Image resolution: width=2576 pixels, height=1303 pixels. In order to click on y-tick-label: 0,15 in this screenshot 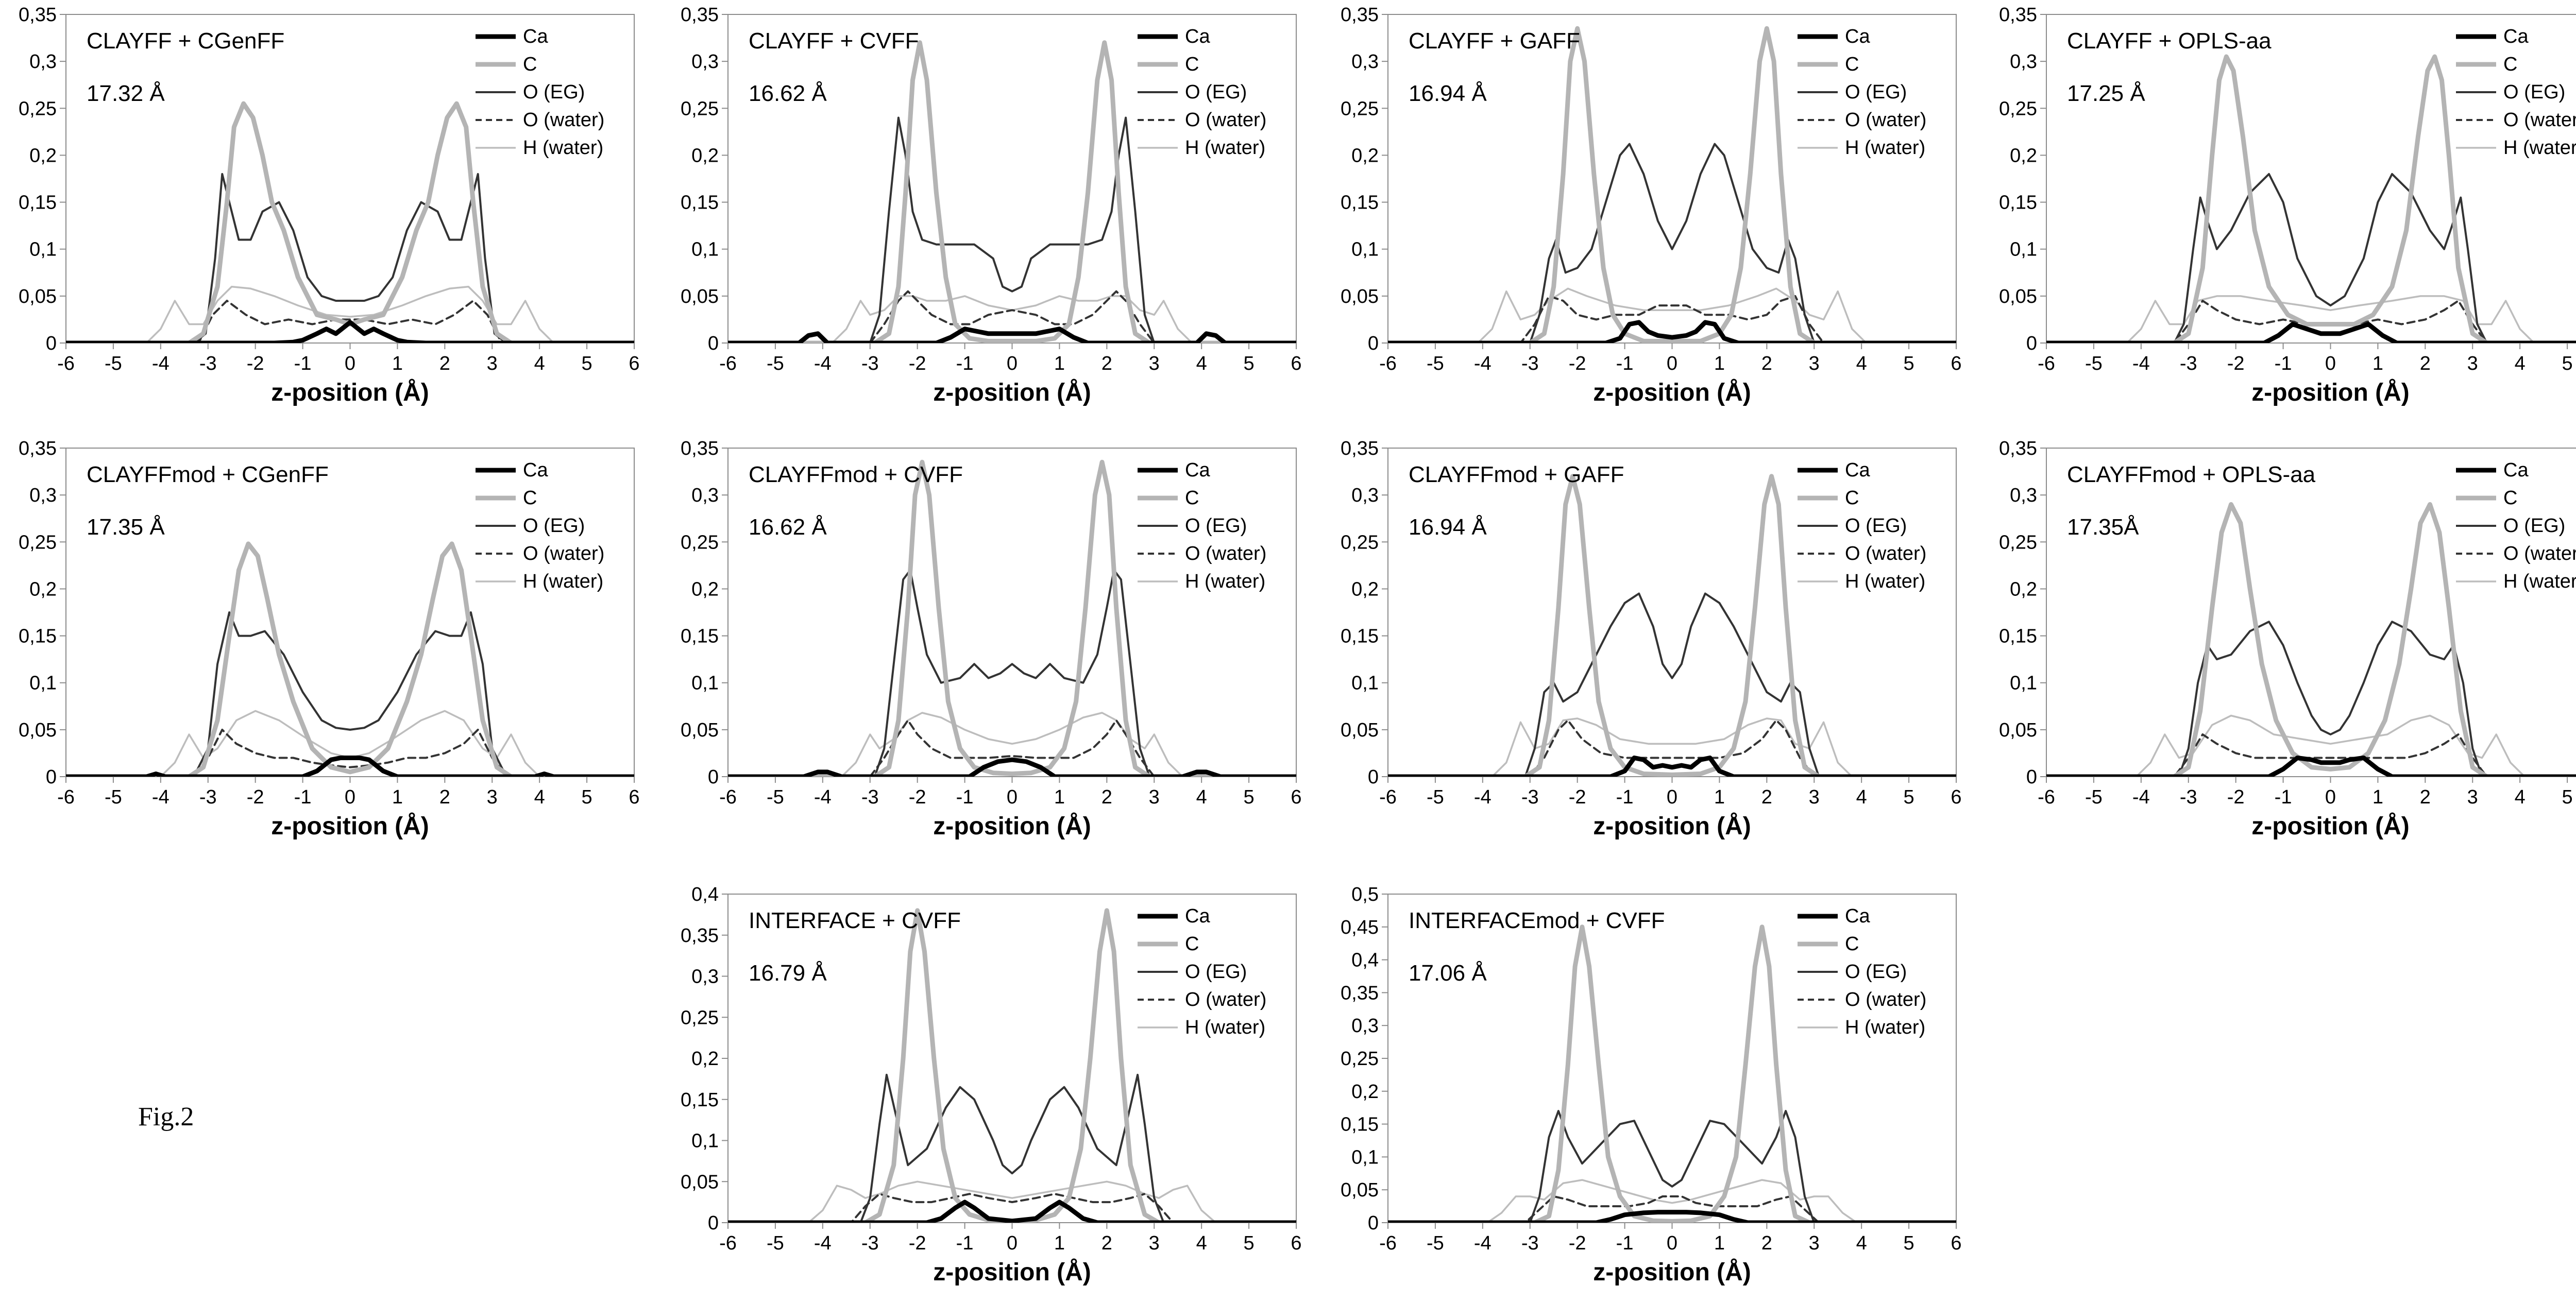, I will do `click(1360, 203)`.